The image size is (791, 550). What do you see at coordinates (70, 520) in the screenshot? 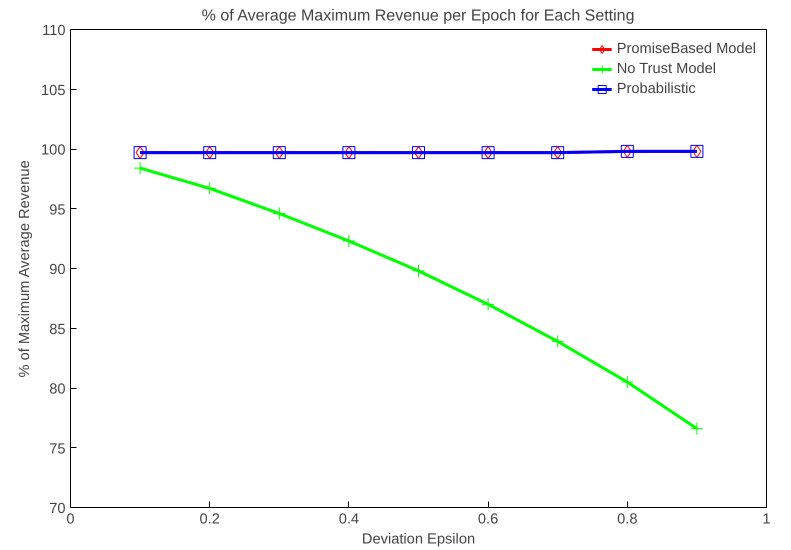
I see `x-tick-label: 0` at bounding box center [70, 520].